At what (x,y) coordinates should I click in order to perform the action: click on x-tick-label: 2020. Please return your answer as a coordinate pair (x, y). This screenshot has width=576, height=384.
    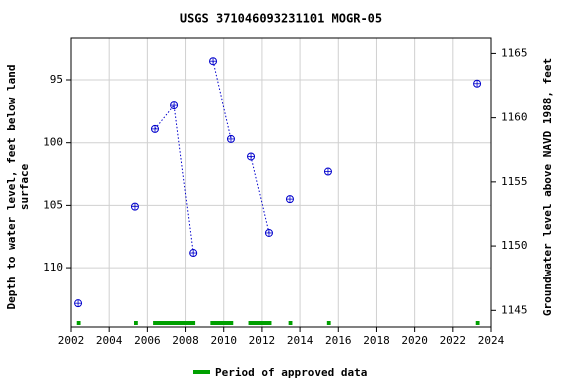
    Looking at the image, I should click on (414, 340).